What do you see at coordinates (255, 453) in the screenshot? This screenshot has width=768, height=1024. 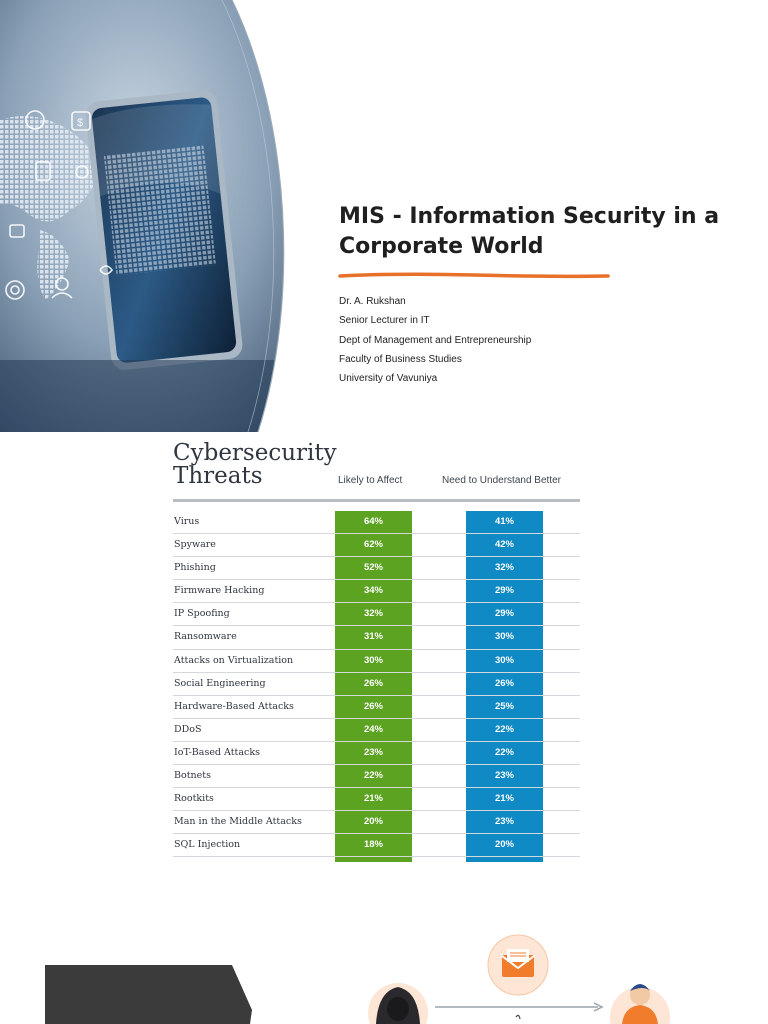 I see `threats-title-line-1: Cybersecurity` at bounding box center [255, 453].